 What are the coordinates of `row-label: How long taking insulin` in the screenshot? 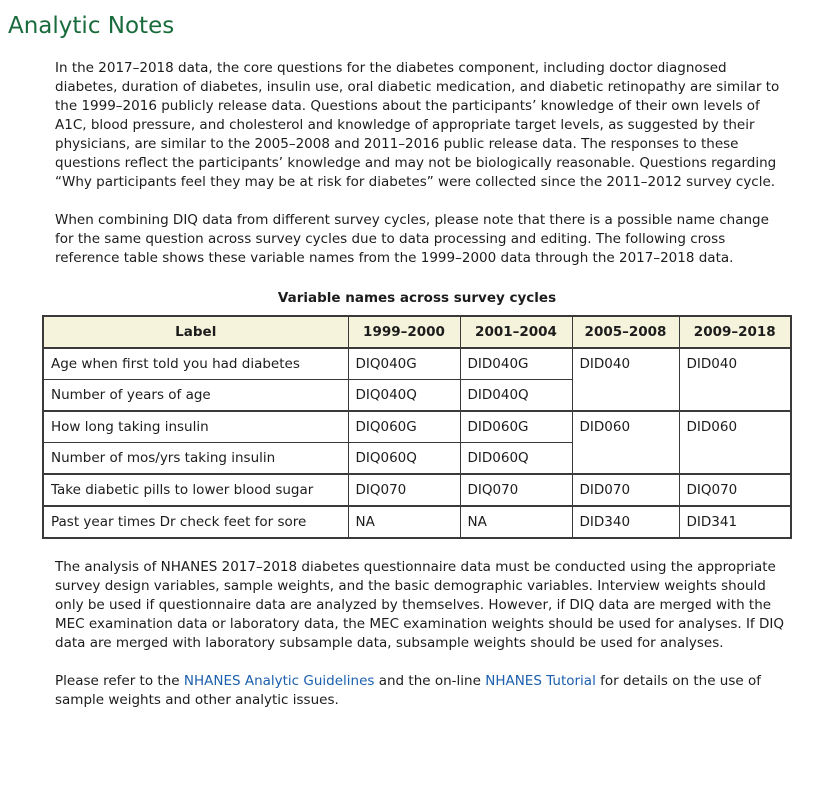 It's located at (195, 426).